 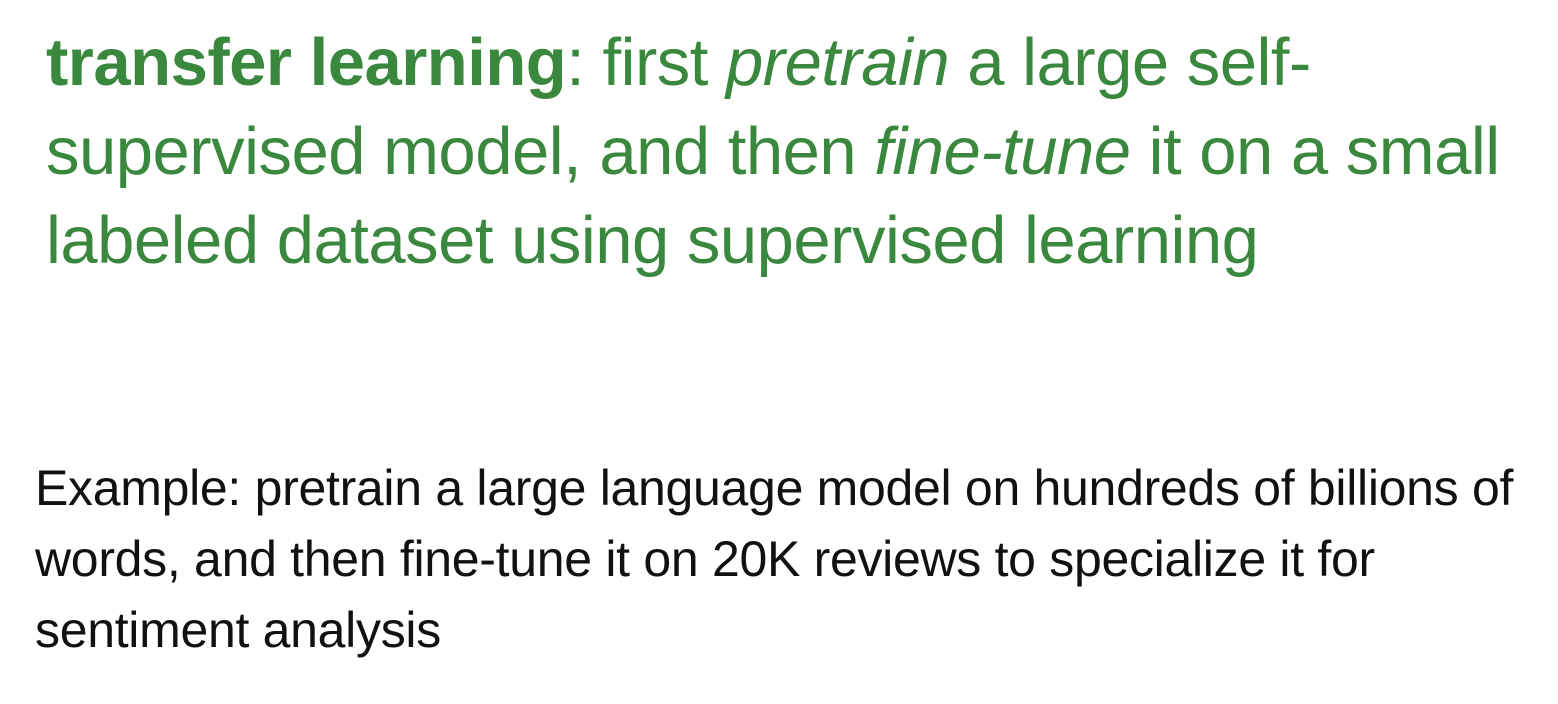 I want to click on definition-colon: :, so click(x=575, y=62).